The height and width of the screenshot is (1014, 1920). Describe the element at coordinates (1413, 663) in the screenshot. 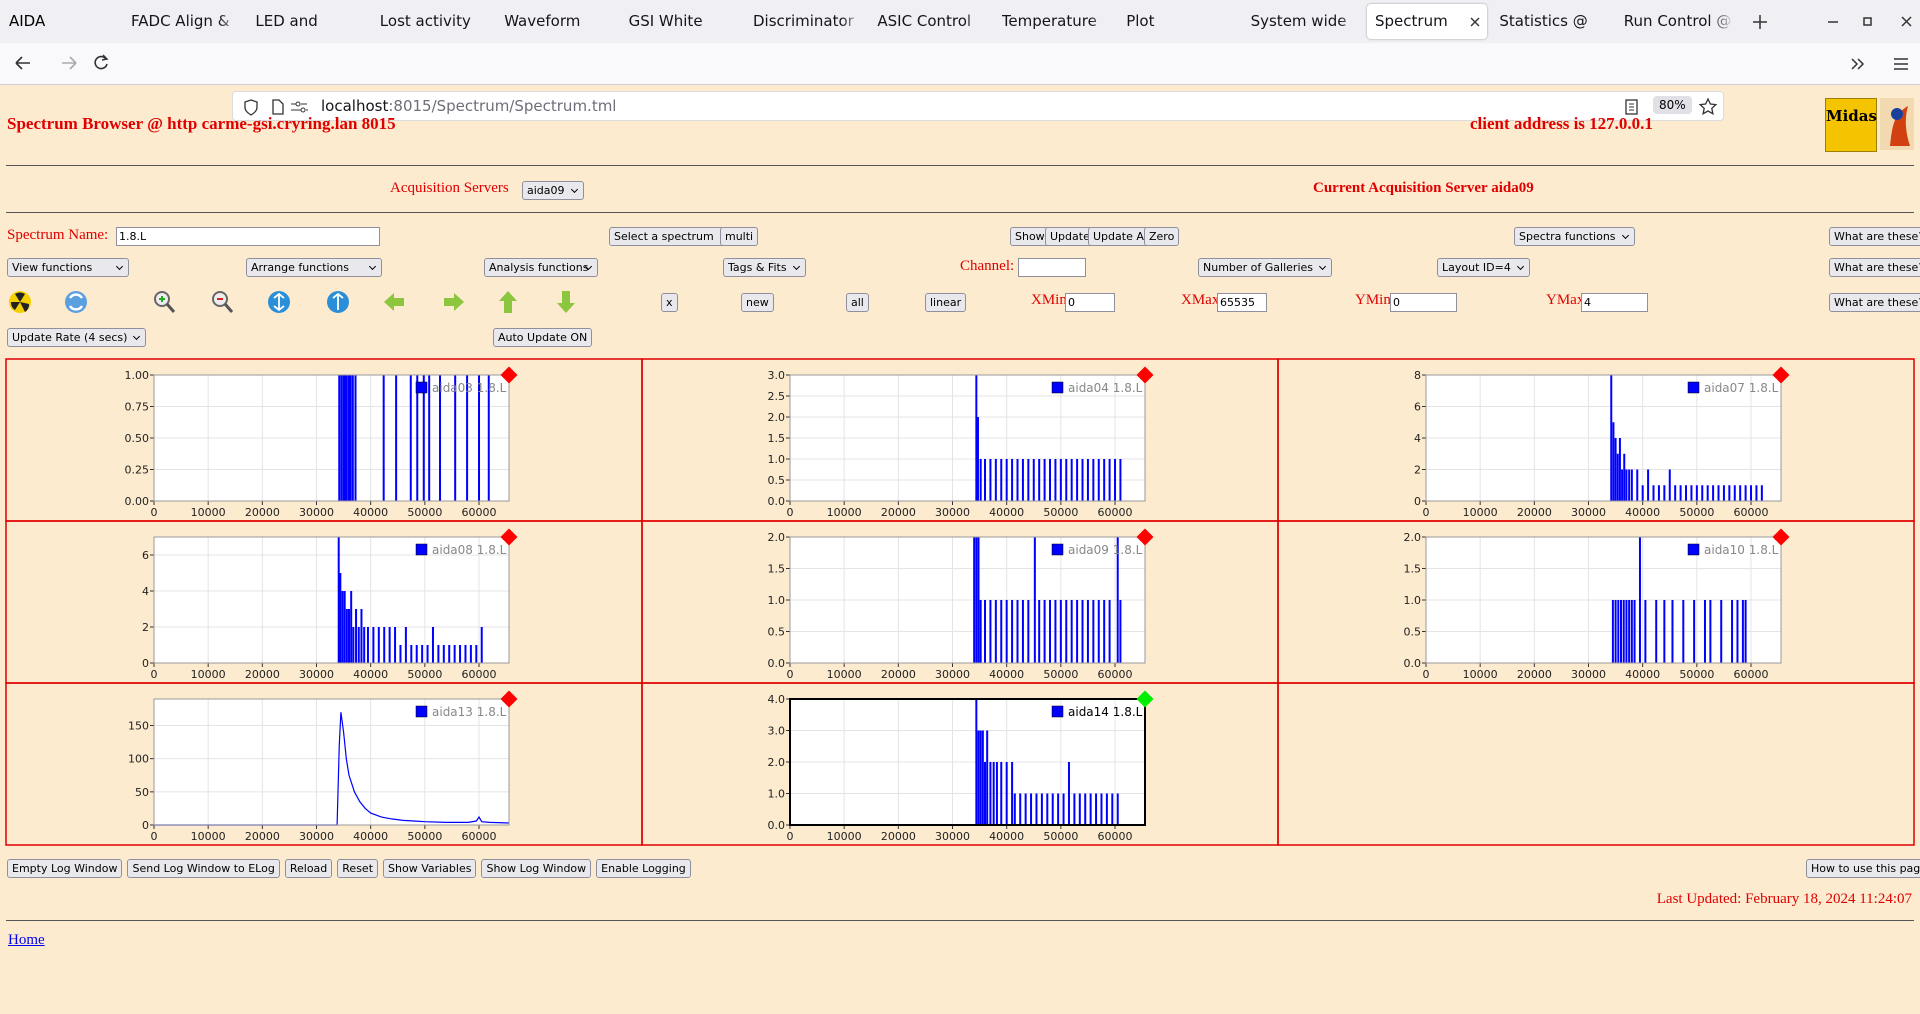

I see `y-tick-label: 0.0` at that location.